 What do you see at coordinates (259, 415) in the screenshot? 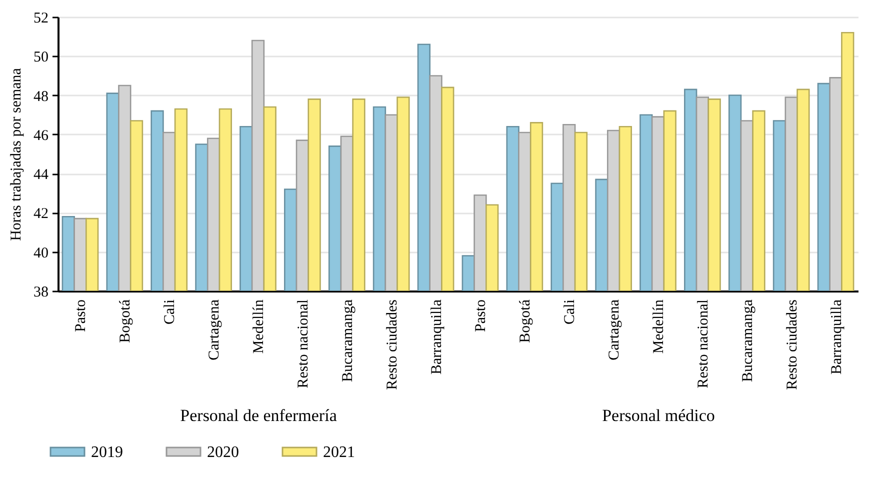
I see `x-axis-title: Personal de enfermería` at bounding box center [259, 415].